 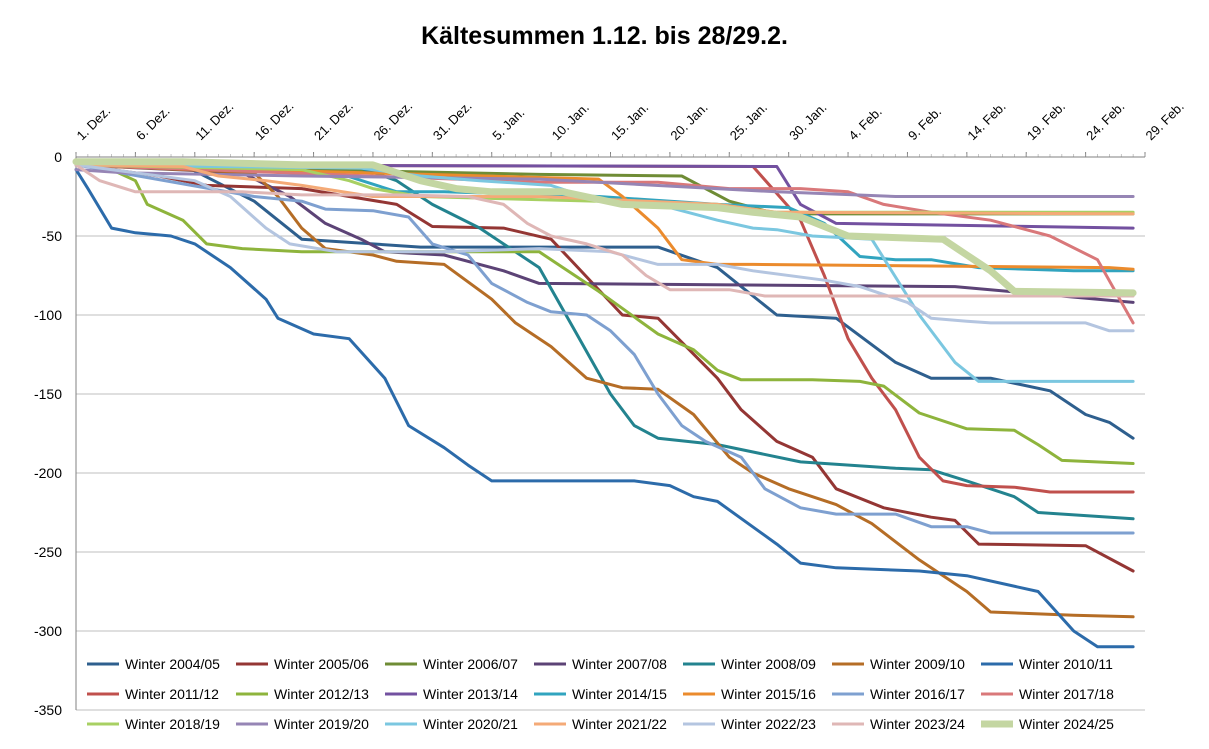 What do you see at coordinates (619, 724) in the screenshot?
I see `legend-entry: Winter 2021/22` at bounding box center [619, 724].